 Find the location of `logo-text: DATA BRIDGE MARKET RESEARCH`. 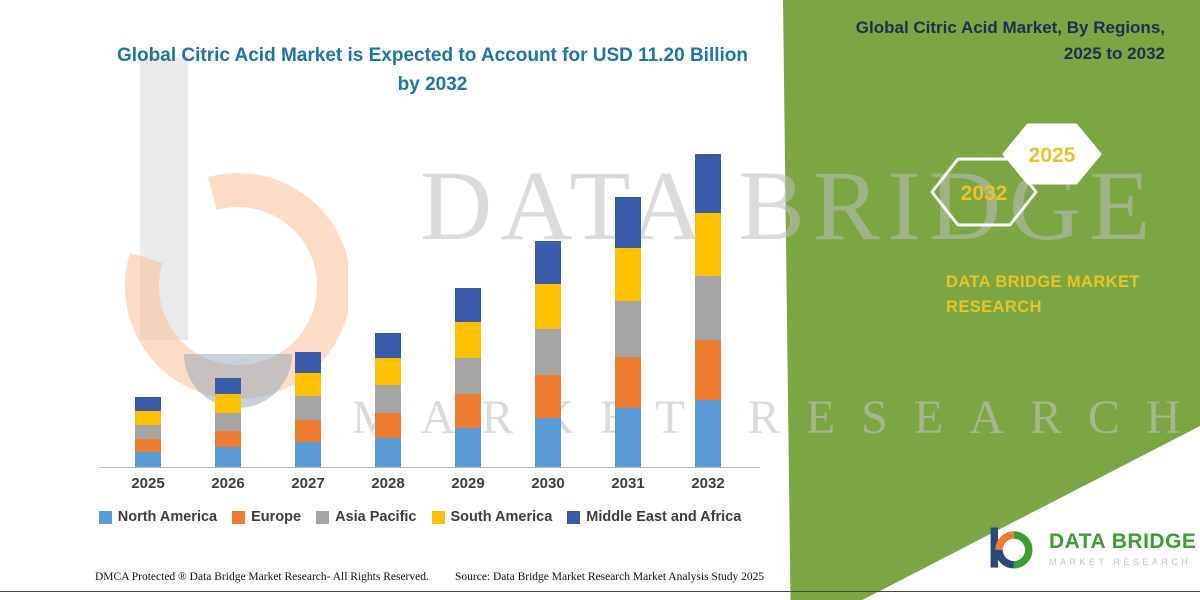

logo-text: DATA BRIDGE MARKET RESEARCH is located at coordinates (1122, 548).